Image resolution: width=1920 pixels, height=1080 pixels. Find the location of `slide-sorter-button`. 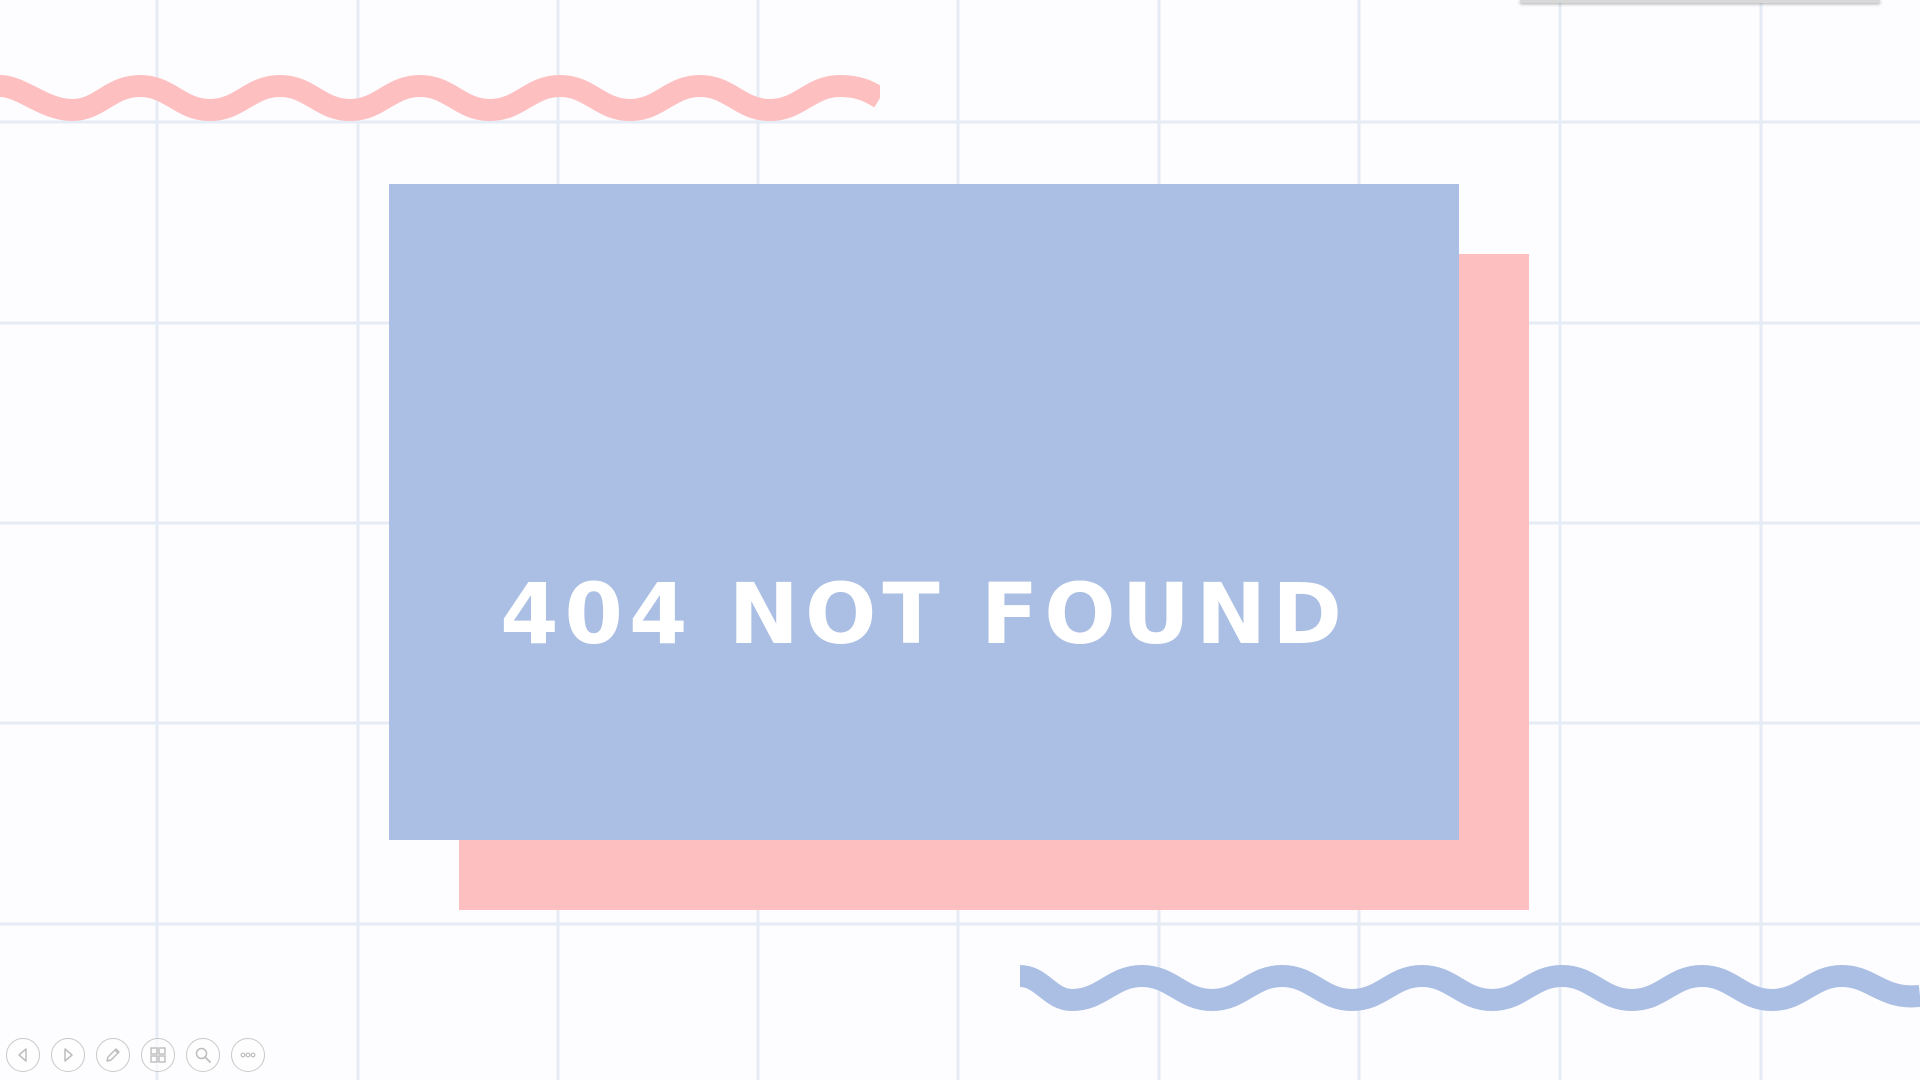

slide-sorter-button is located at coordinates (158, 1055).